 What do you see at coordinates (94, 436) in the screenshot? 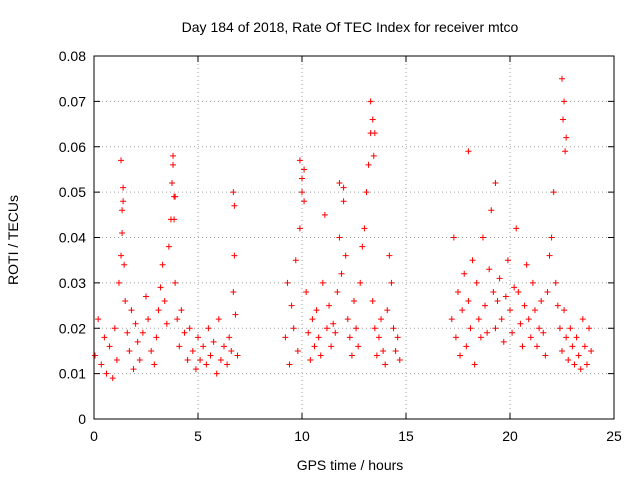
I see `x-tick-label: 0` at bounding box center [94, 436].